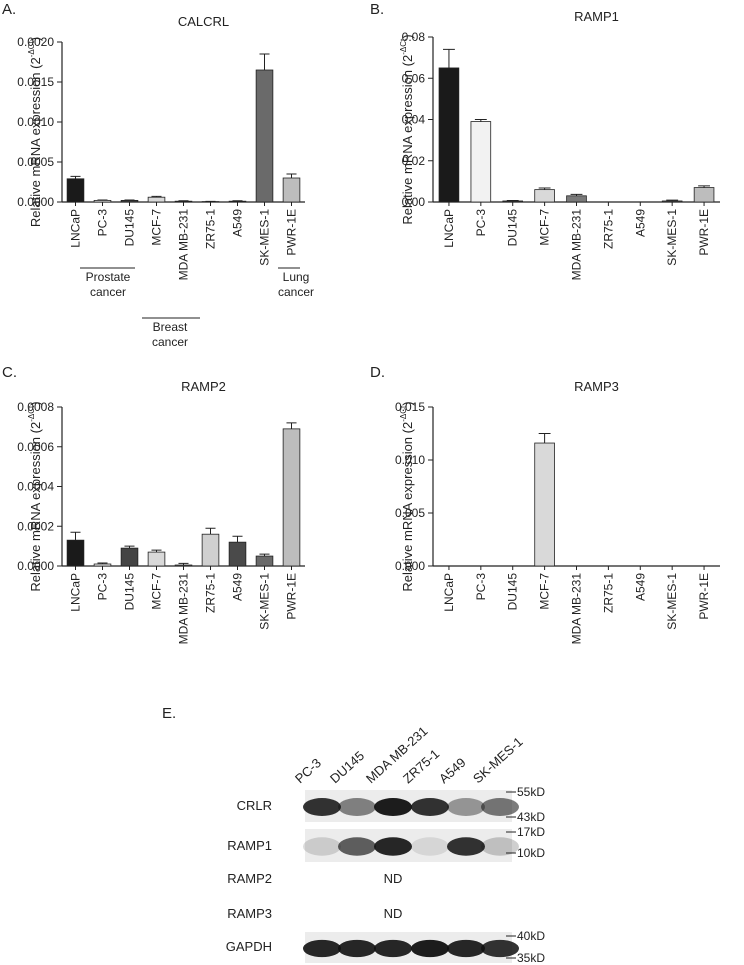 The width and height of the screenshot is (744, 965). What do you see at coordinates (203, 21) in the screenshot?
I see `chart-title: CALCRL` at bounding box center [203, 21].